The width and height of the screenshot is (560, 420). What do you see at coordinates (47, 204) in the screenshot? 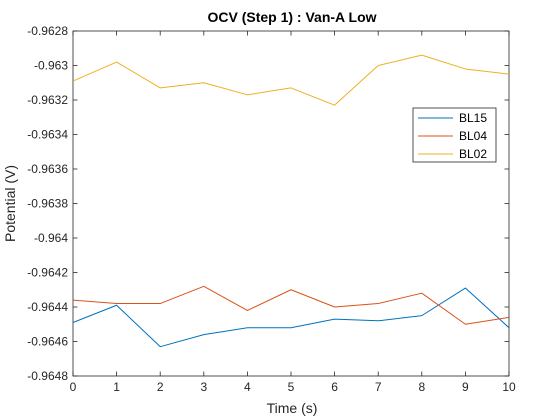
I see `y-tick-label: -0.9638` at bounding box center [47, 204].